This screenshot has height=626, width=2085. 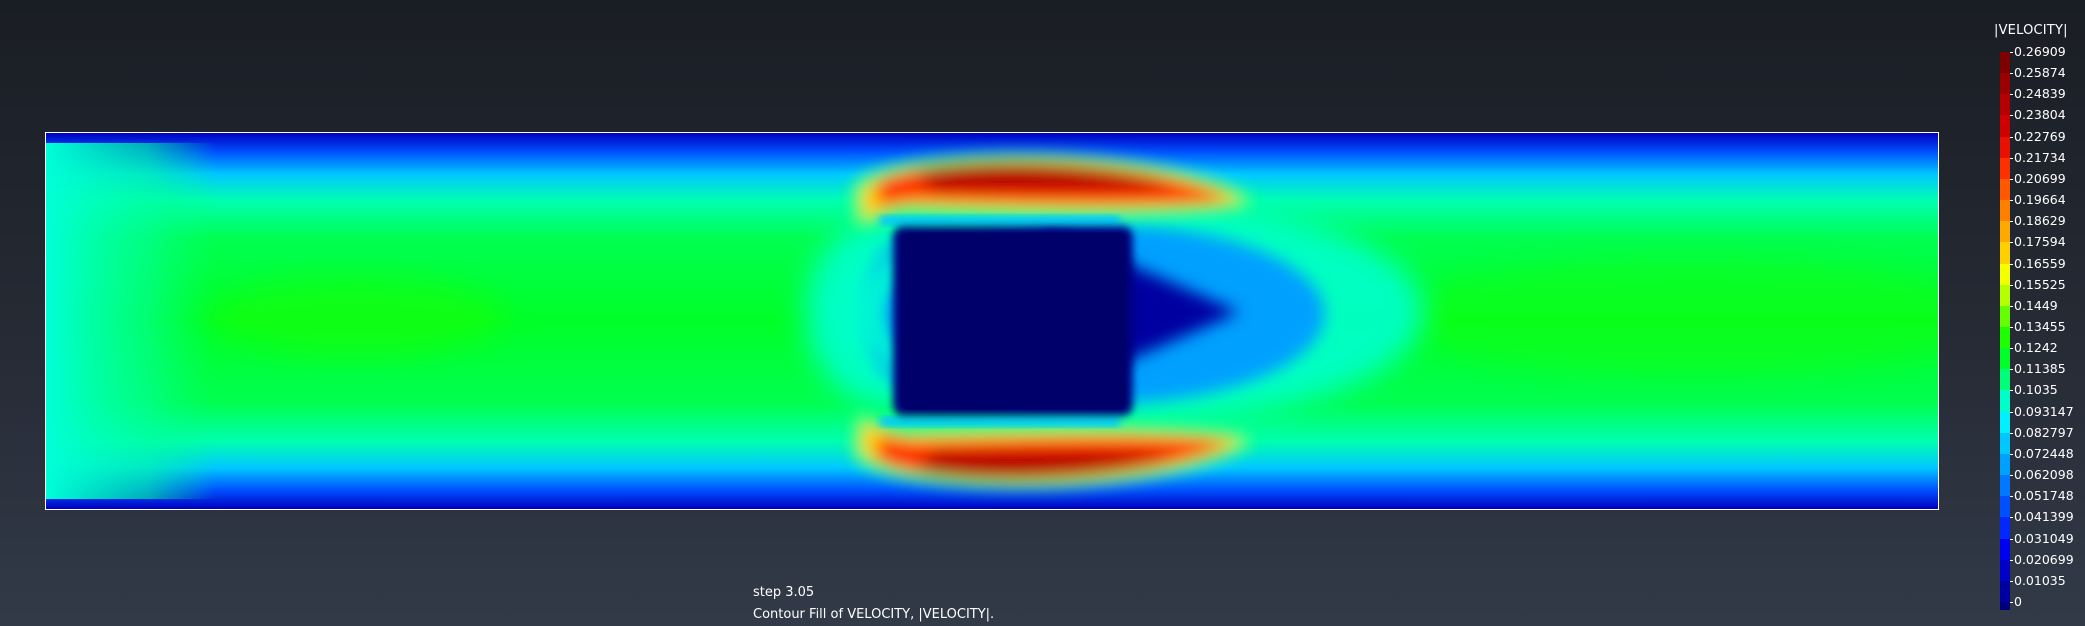 I want to click on legend-label: 0.18629, so click(x=2040, y=221).